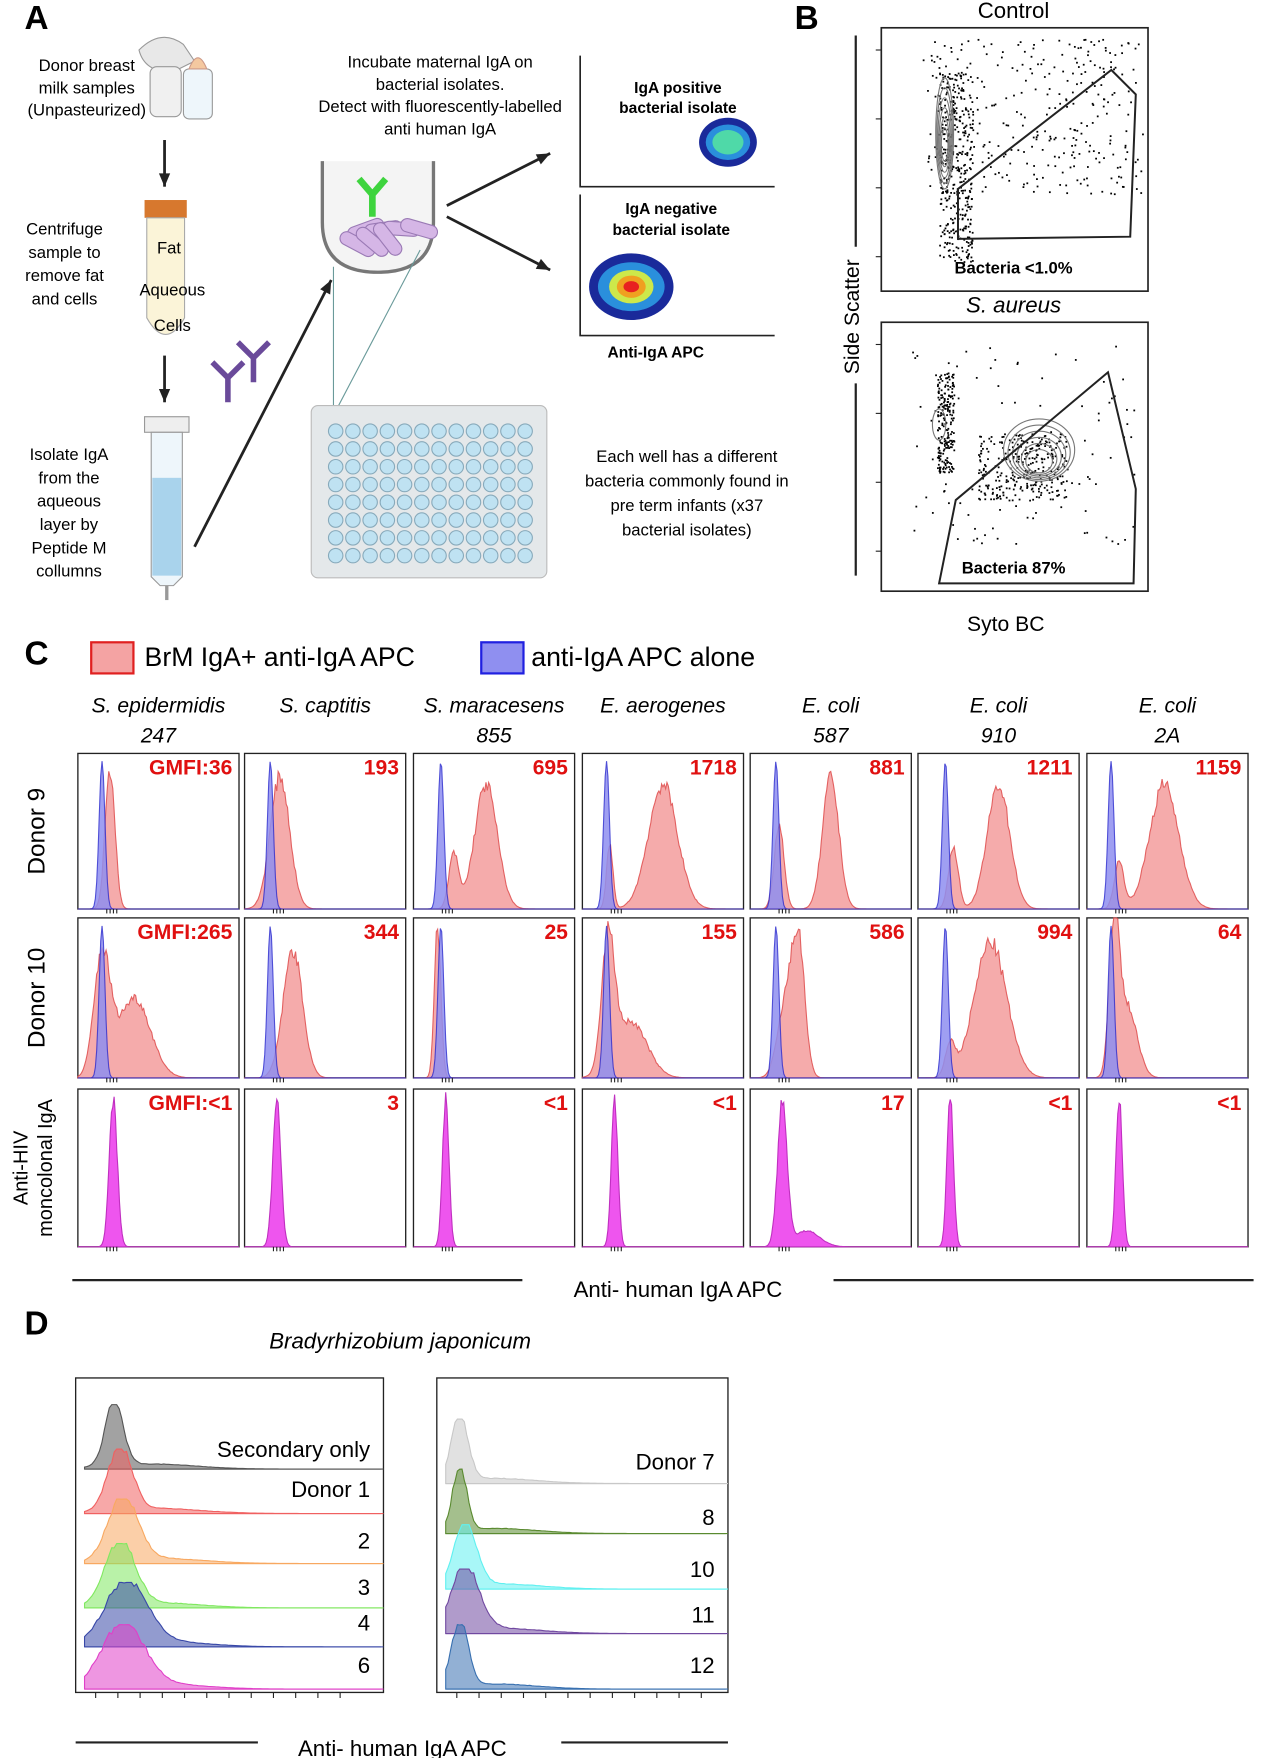 This screenshot has width=1267, height=1758. What do you see at coordinates (37, 1324) in the screenshot?
I see `label: D` at bounding box center [37, 1324].